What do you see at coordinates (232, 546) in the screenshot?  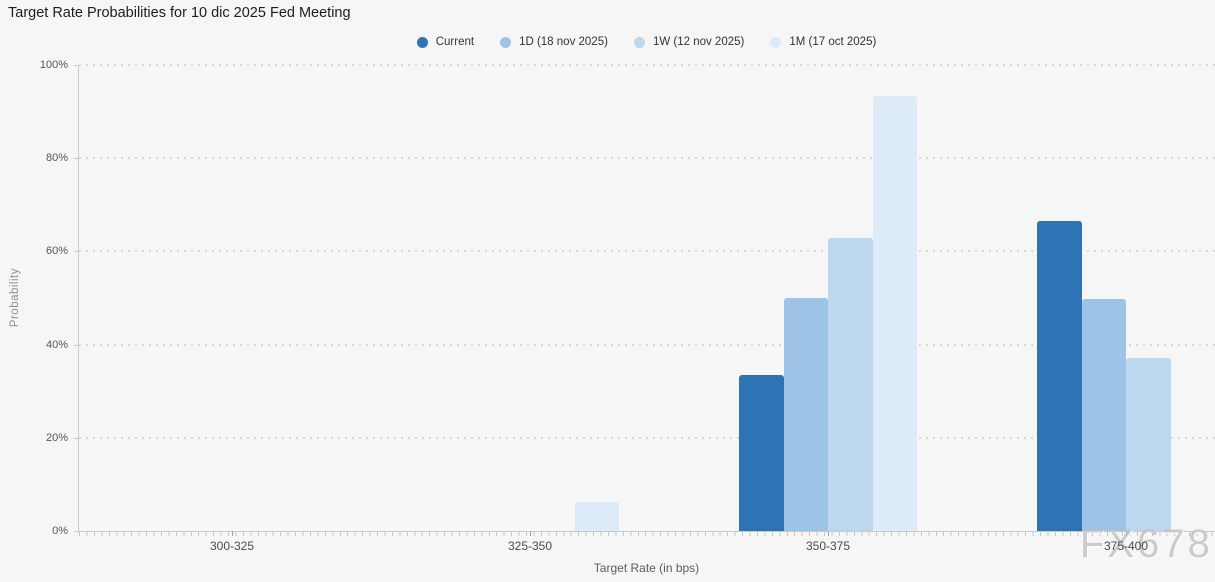 I see `x-tick-label: 300-325` at bounding box center [232, 546].